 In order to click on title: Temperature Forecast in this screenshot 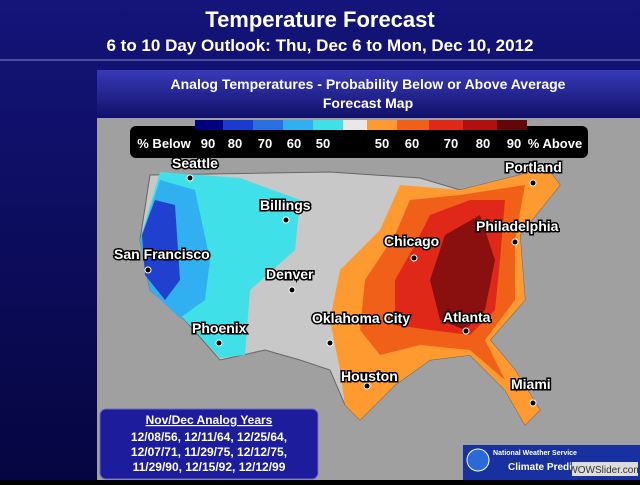, I will do `click(320, 19)`.